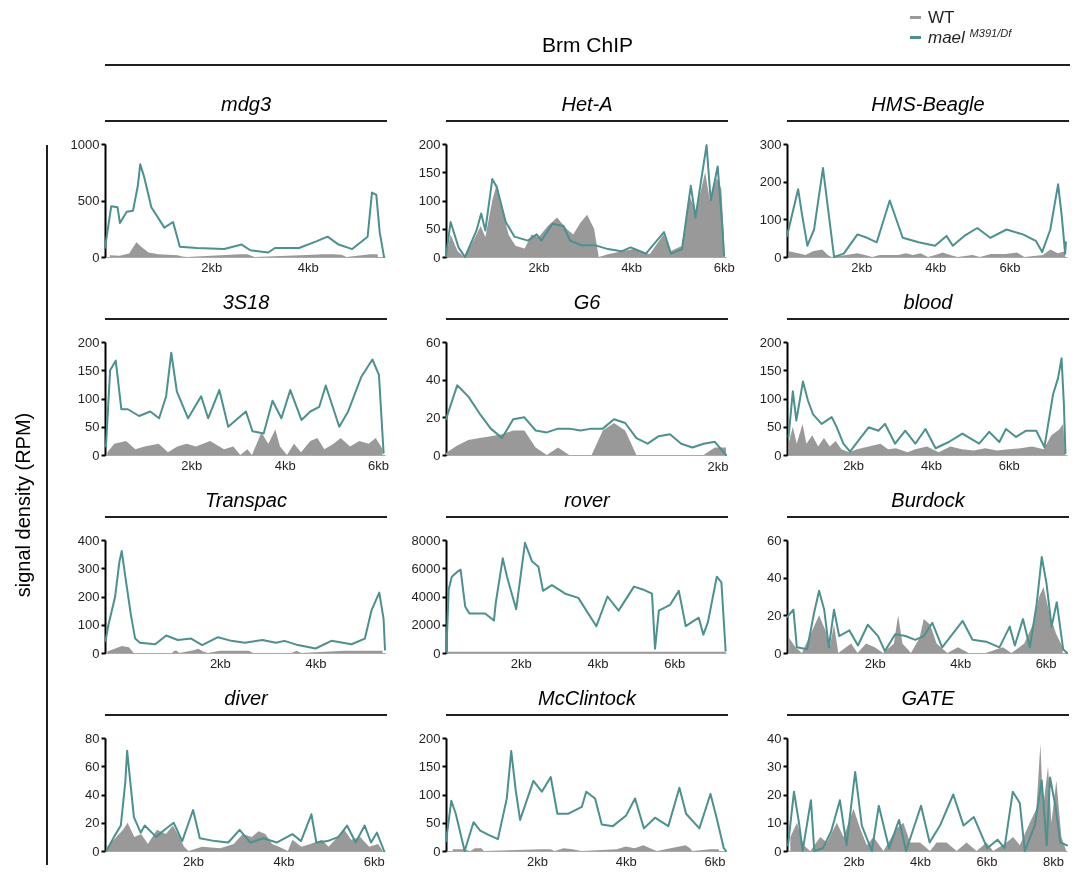 The image size is (1075, 879). What do you see at coordinates (426, 596) in the screenshot?
I see `y-tick-label: 4000` at bounding box center [426, 596].